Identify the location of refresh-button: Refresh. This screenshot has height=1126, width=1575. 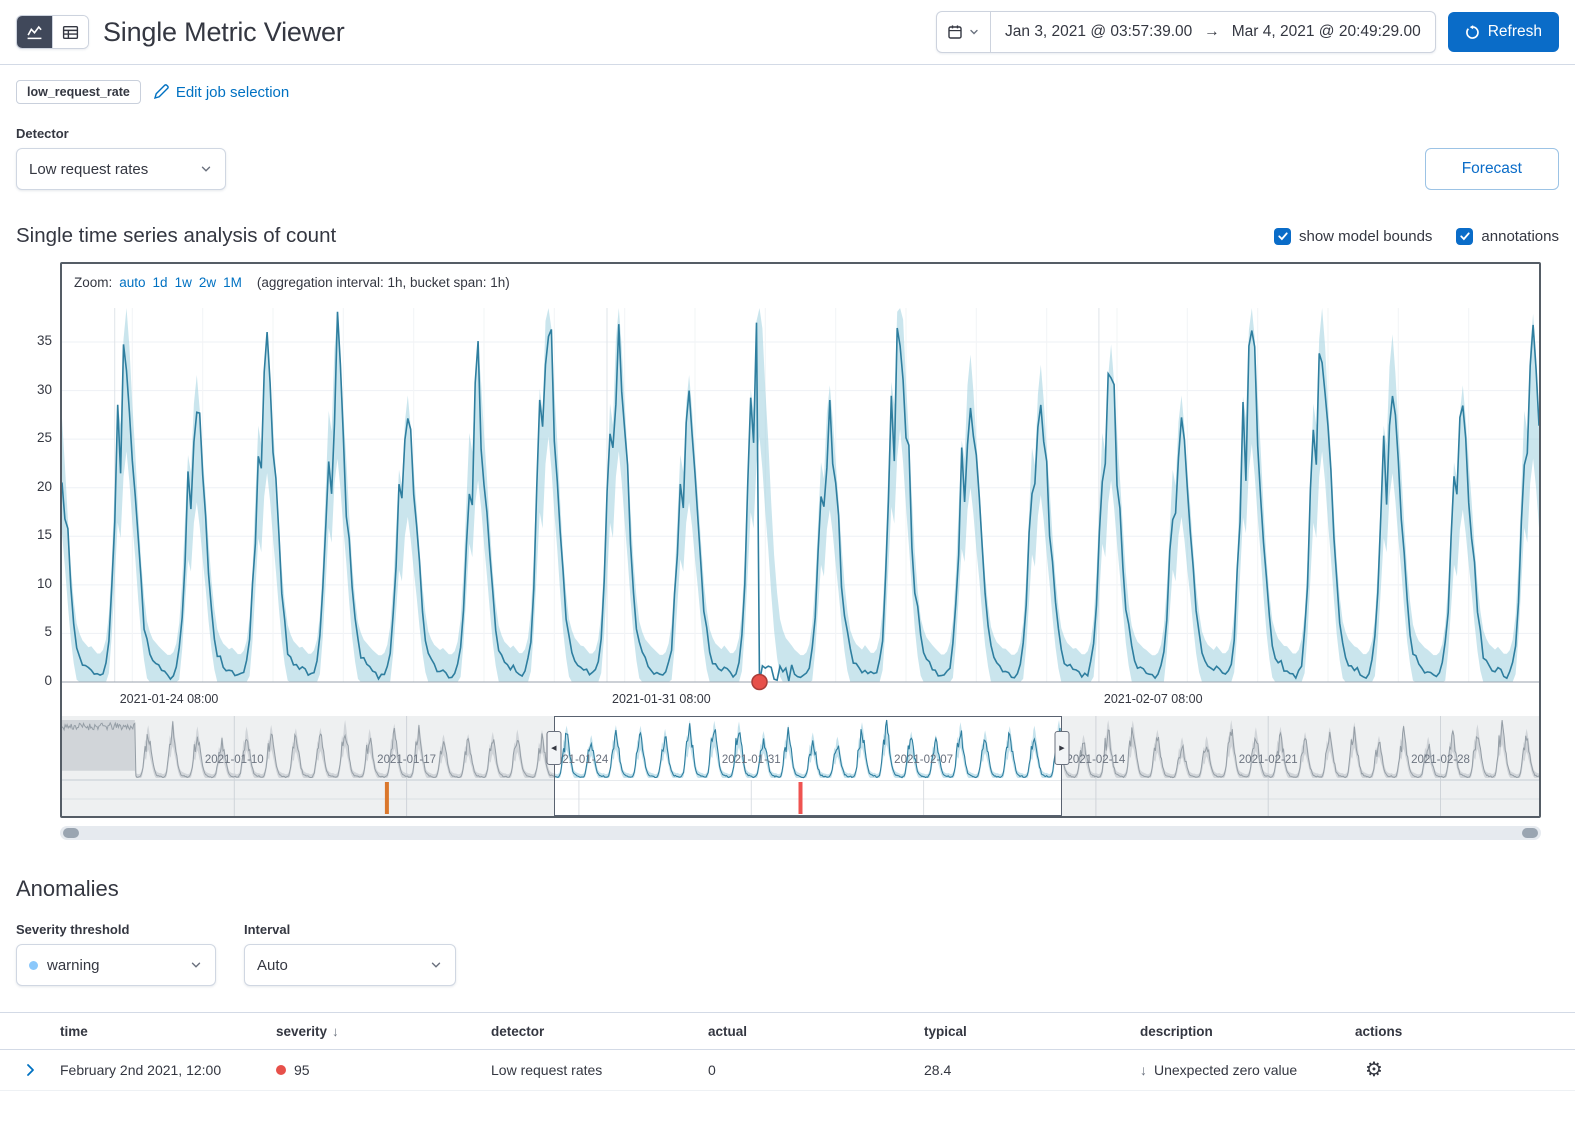
(1503, 32).